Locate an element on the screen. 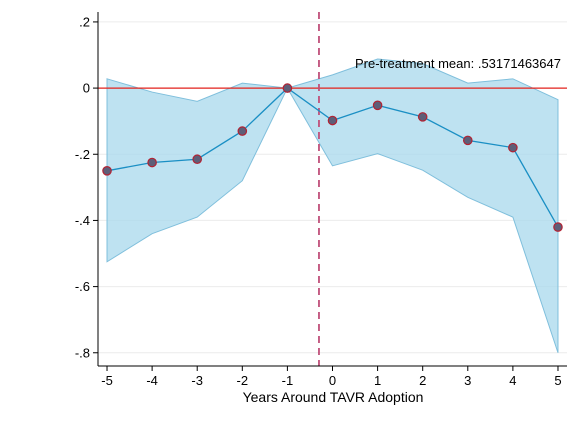 Image resolution: width=583 pixels, height=424 pixels. x-tick-label: 2 is located at coordinates (422, 380).